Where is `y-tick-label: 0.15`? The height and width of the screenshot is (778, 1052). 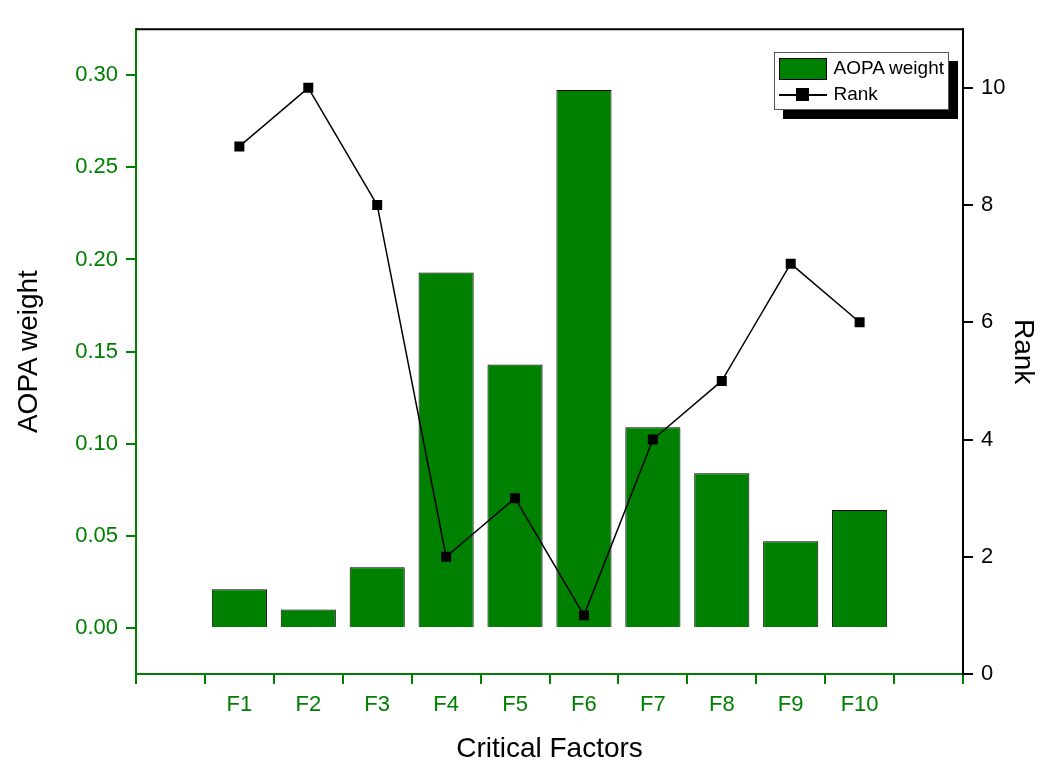 y-tick-label: 0.15 is located at coordinates (96, 350).